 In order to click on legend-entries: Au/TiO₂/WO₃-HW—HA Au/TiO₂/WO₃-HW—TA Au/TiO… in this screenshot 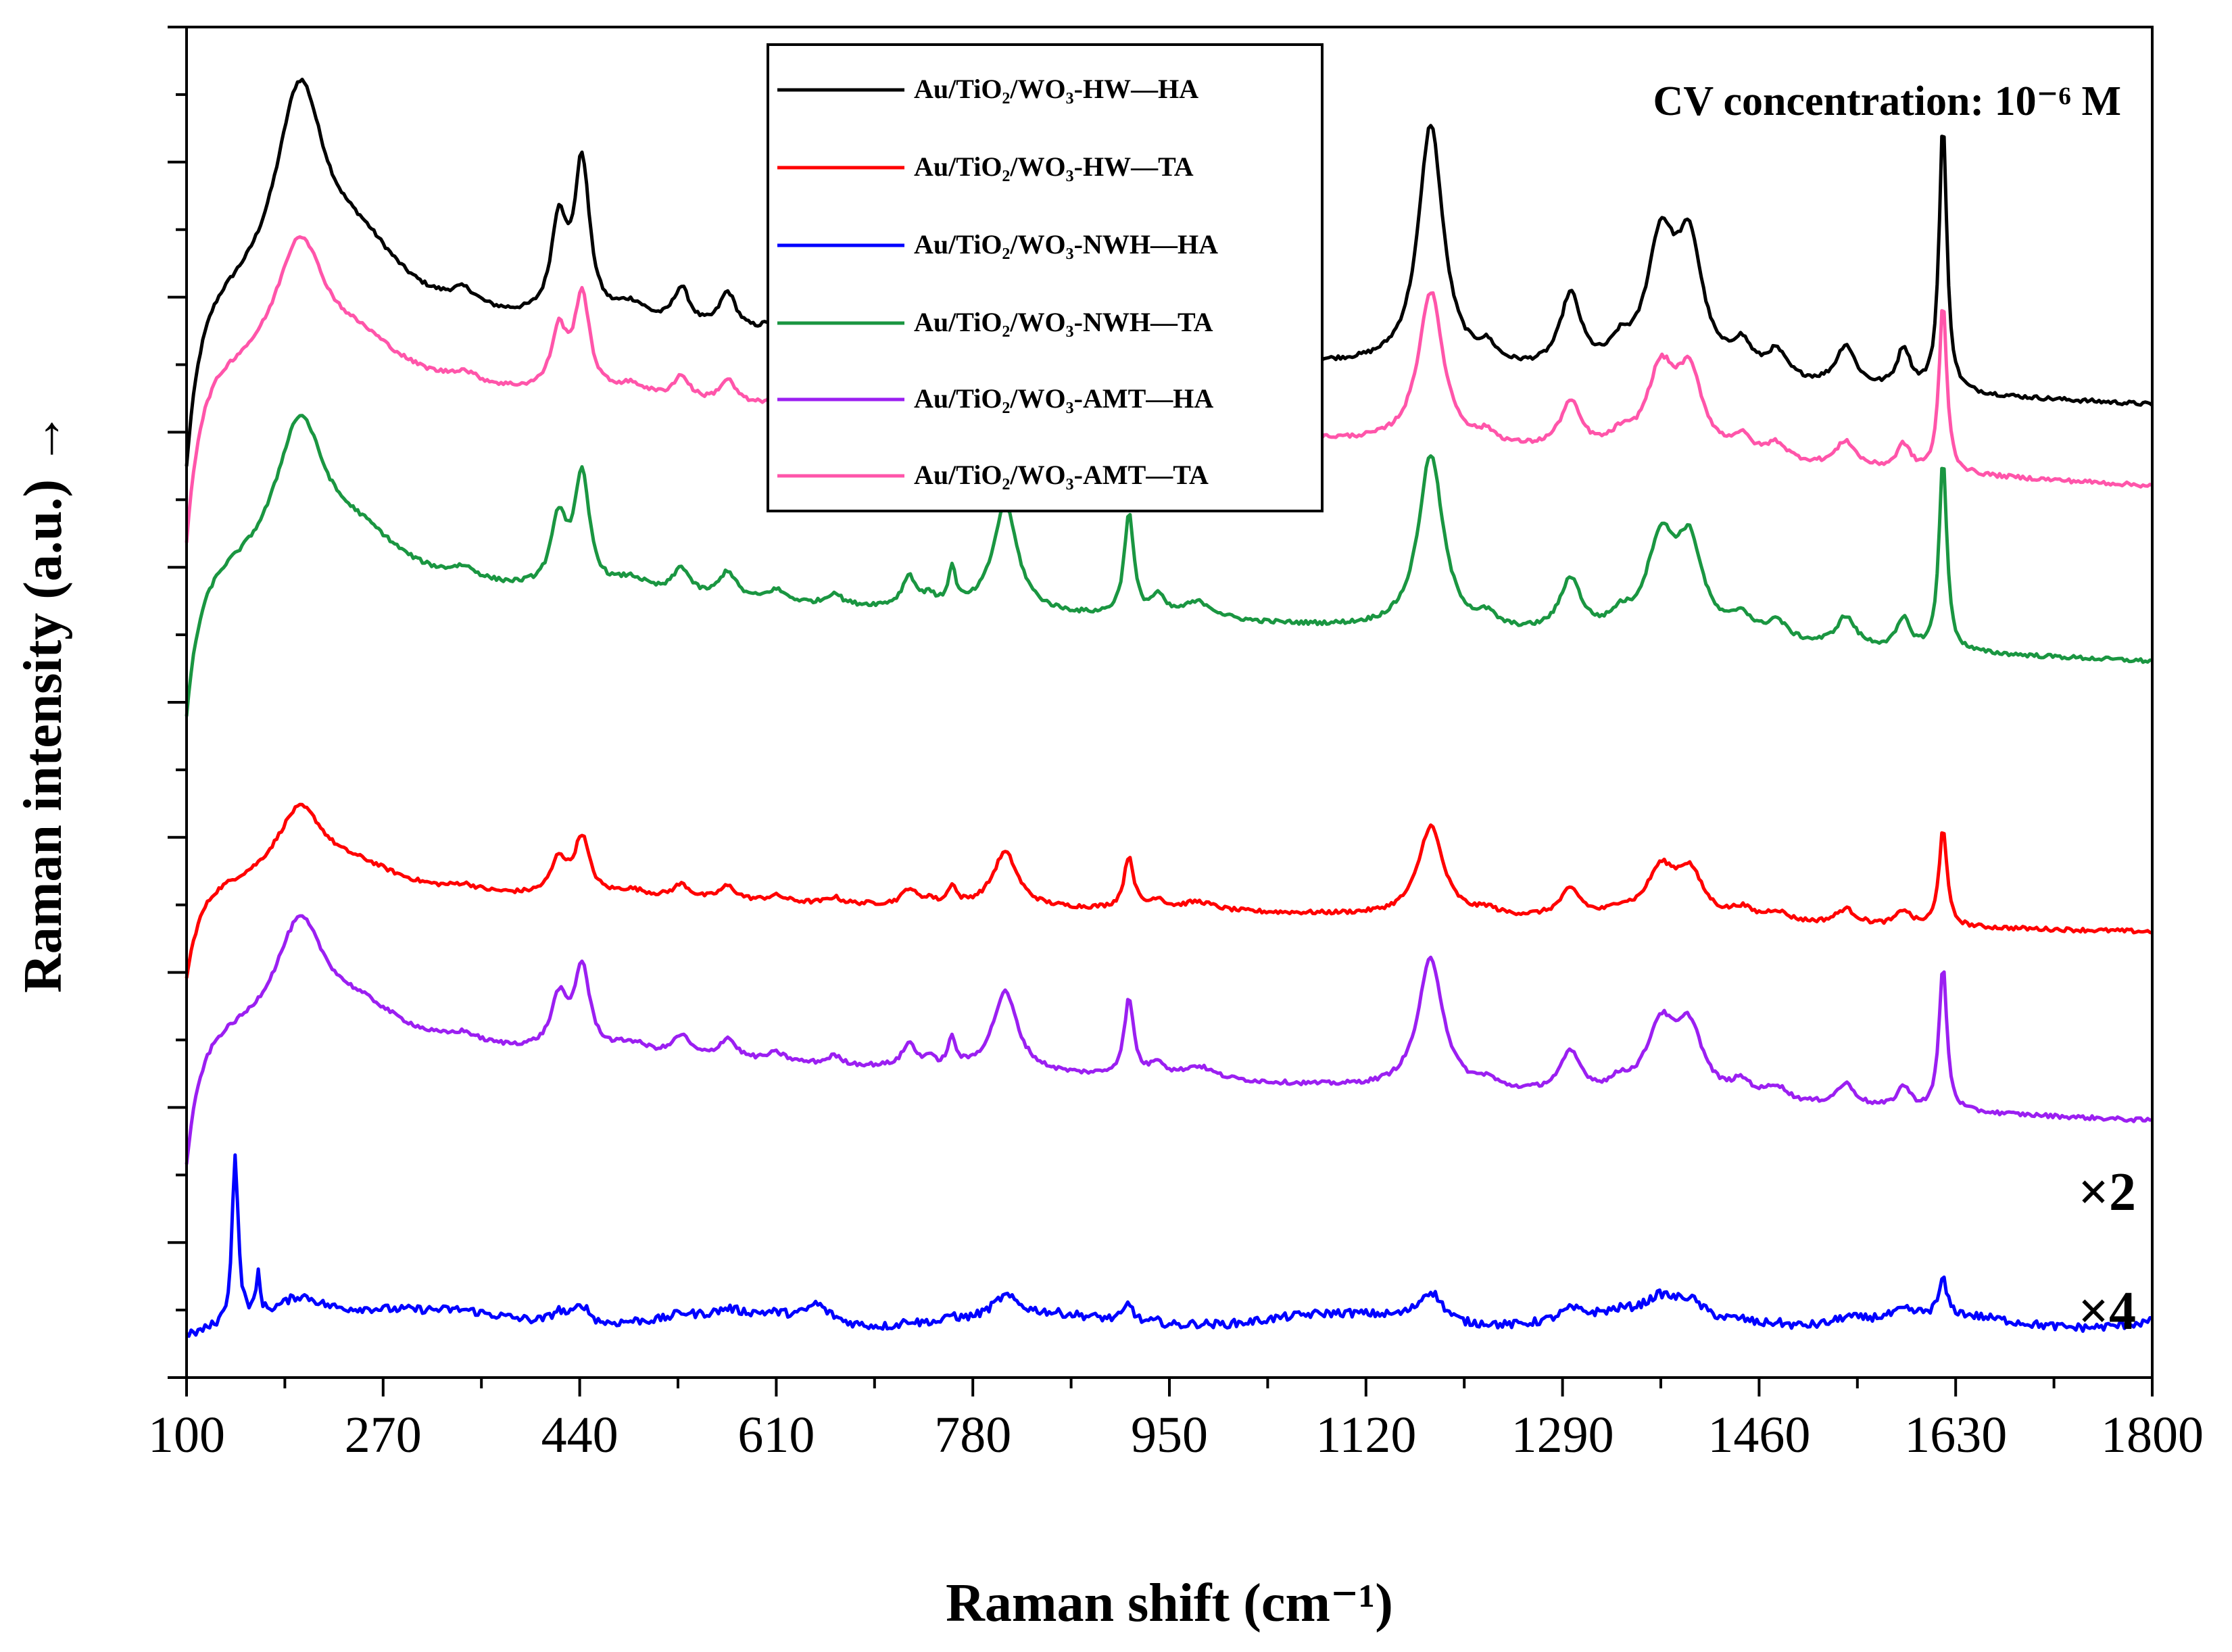, I will do `click(997, 282)`.